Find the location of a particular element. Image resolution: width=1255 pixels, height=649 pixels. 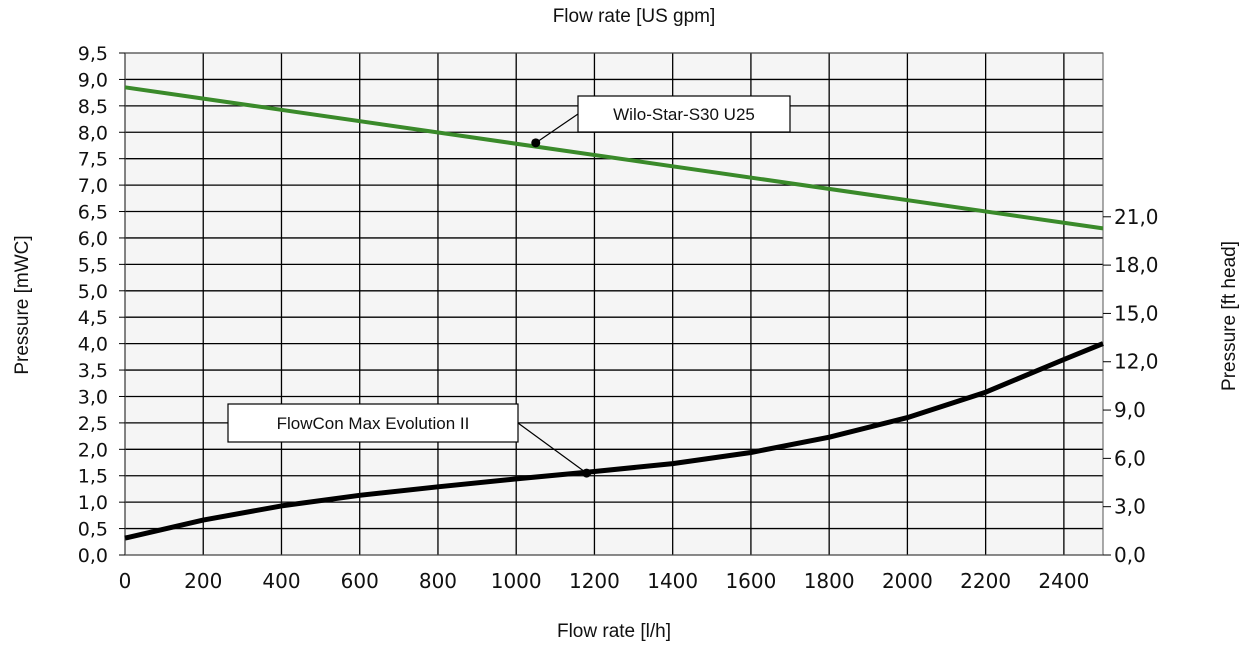

y-tick-label: 0,0 is located at coordinates (93, 556).